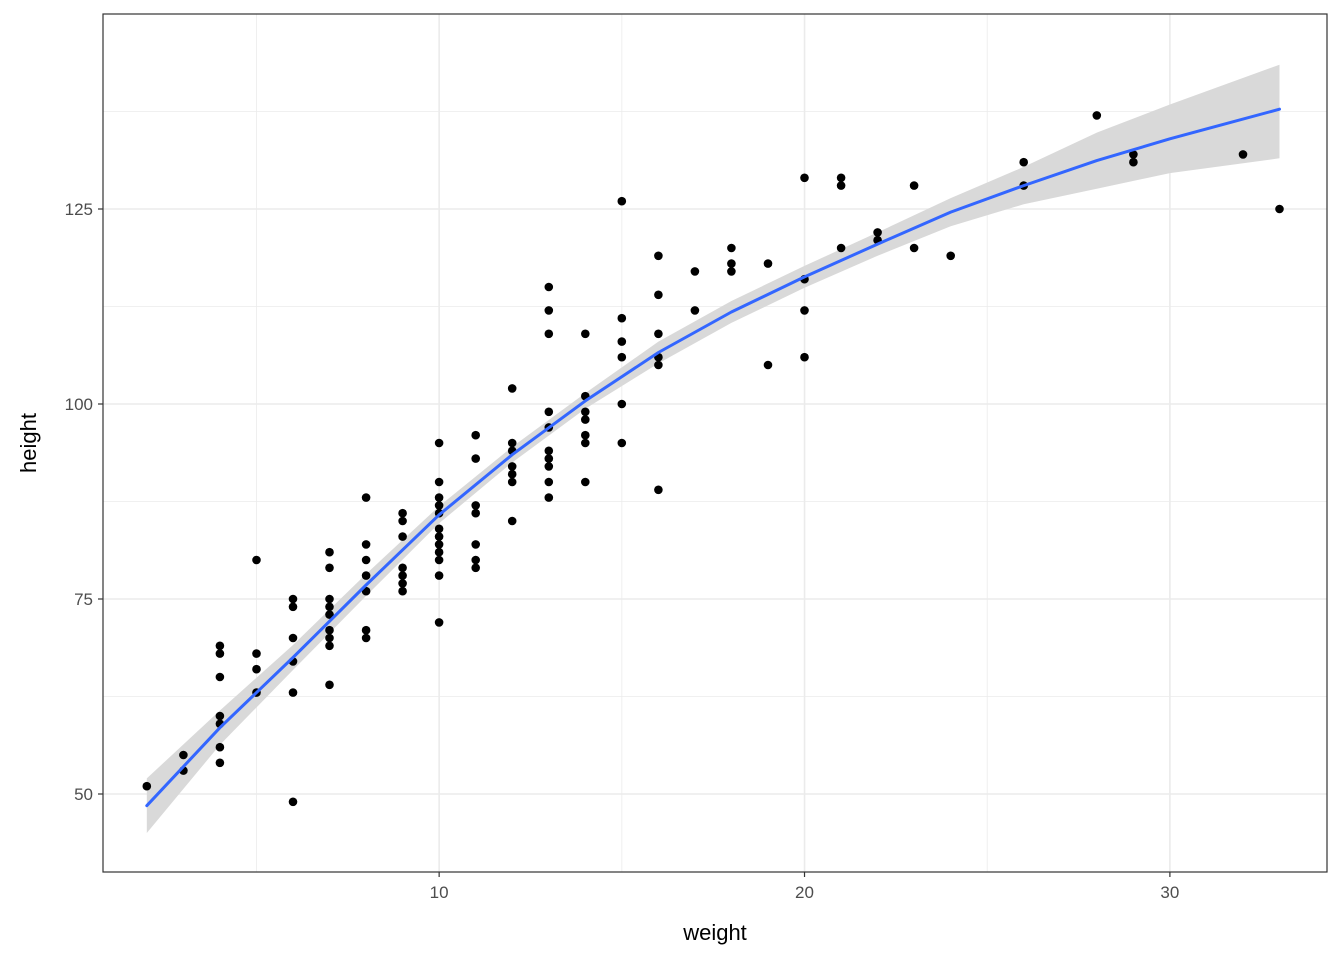 The width and height of the screenshot is (1344, 960). I want to click on x-axis: 10 20 30, so click(804, 887).